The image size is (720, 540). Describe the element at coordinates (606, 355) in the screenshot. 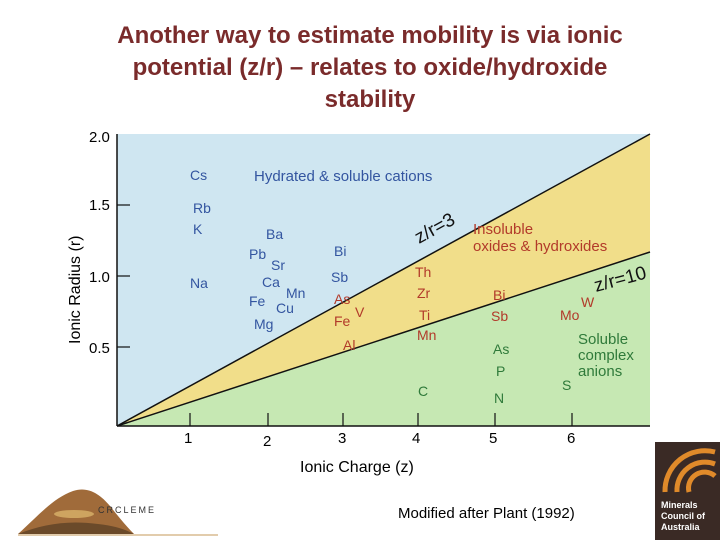

I see `region-label-complex-2: complex` at that location.